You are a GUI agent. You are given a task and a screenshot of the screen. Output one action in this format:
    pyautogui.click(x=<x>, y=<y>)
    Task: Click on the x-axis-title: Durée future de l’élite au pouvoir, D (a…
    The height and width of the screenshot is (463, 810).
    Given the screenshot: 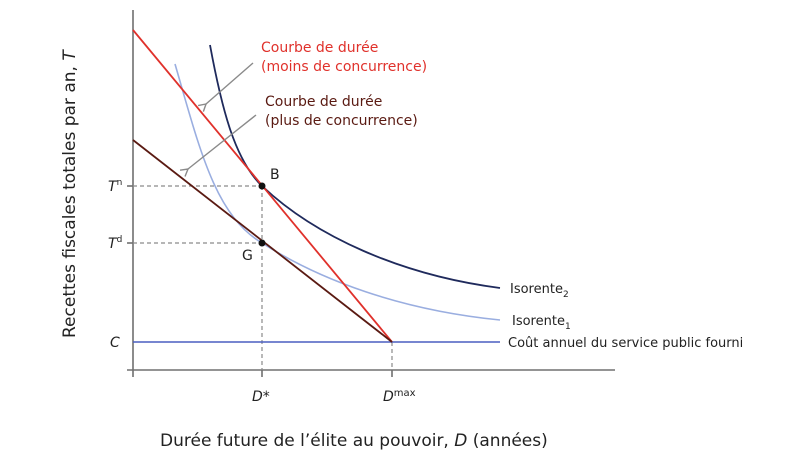 What is the action you would take?
    pyautogui.click(x=354, y=441)
    